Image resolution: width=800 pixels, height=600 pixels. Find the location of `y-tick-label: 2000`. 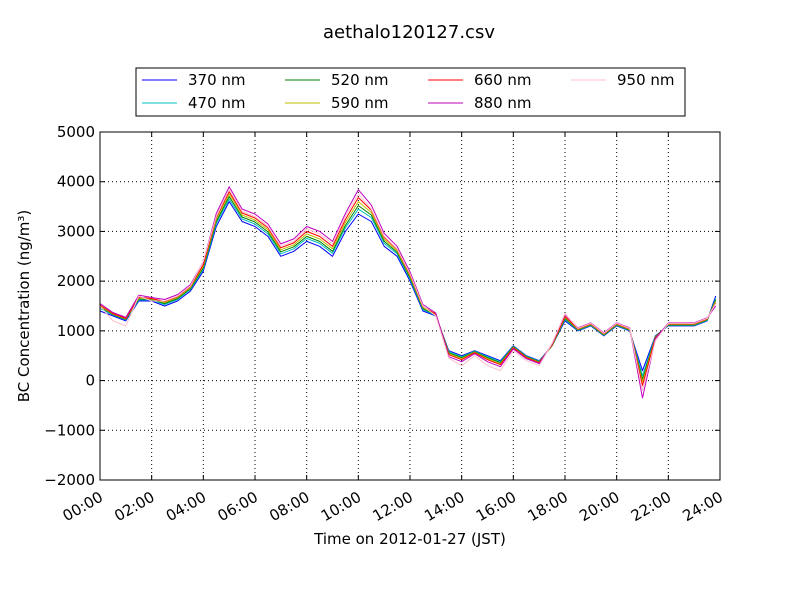

y-tick-label: 2000 is located at coordinates (76, 281).